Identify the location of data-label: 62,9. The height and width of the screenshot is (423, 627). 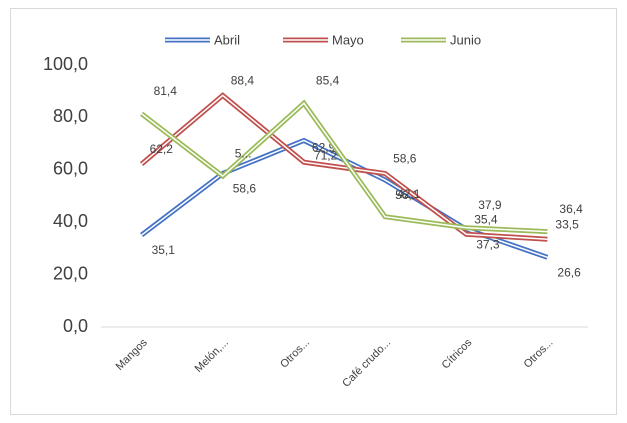
(324, 147).